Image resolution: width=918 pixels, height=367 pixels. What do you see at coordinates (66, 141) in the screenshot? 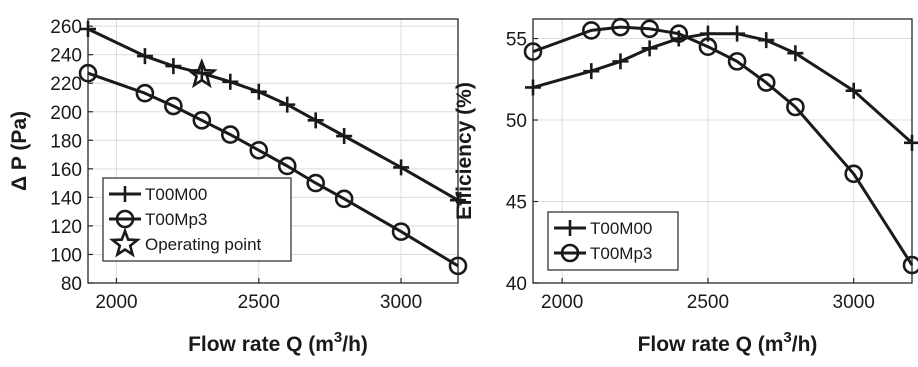
I see `y-tick-label: 180` at bounding box center [66, 141].